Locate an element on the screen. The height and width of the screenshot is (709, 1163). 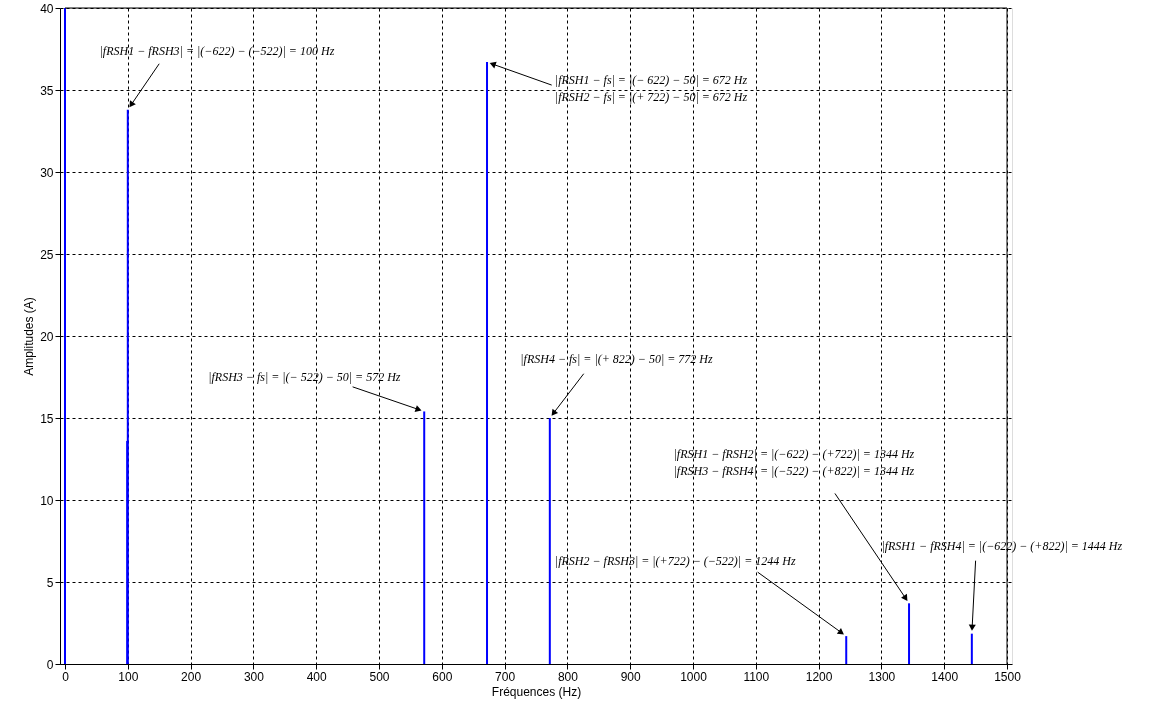
x-tick-label: 300 is located at coordinates (254, 676).